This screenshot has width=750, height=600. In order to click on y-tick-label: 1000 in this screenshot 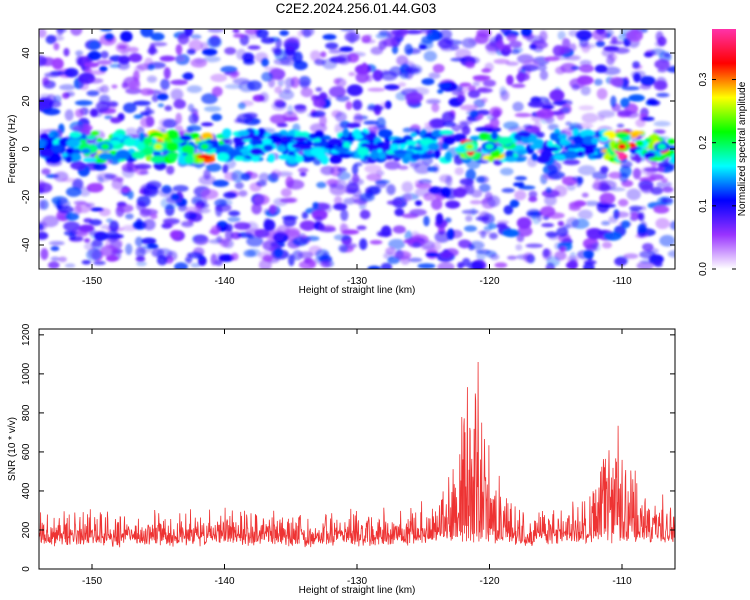, I will do `click(26, 373)`.